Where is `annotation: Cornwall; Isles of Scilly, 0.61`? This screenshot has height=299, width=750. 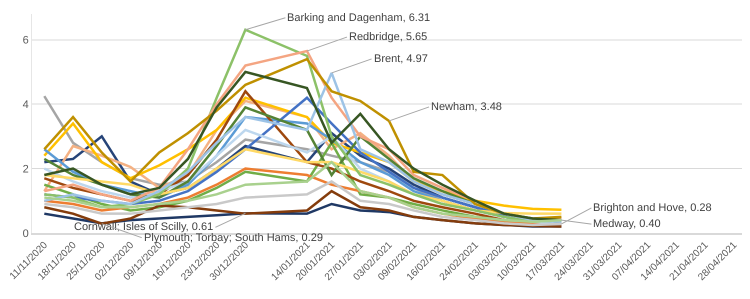
annotation: Cornwall; Isles of Scilly, 0.61 is located at coordinates (144, 227).